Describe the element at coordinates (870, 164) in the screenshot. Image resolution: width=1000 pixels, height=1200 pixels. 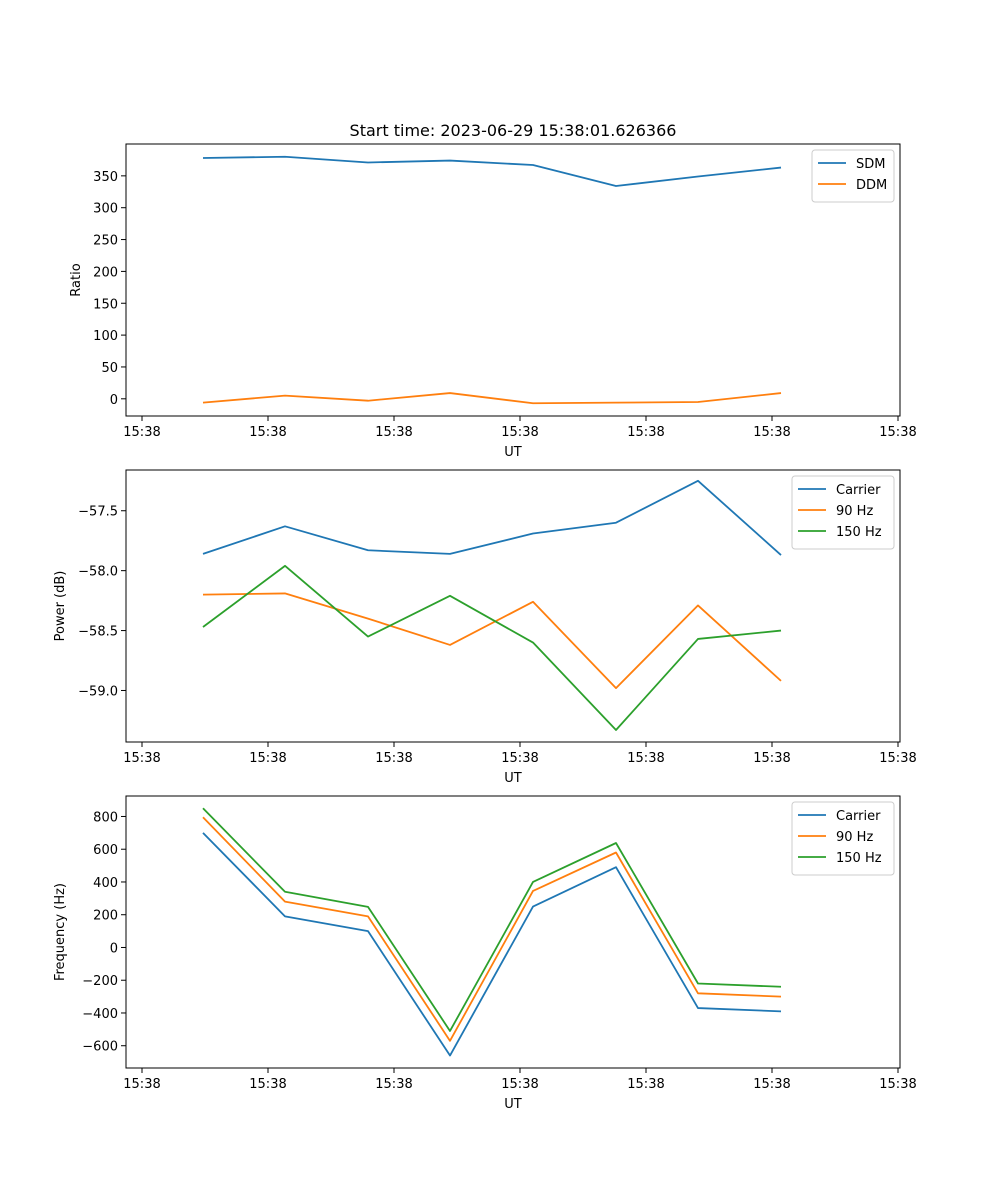
I see `legend-label: SDM` at that location.